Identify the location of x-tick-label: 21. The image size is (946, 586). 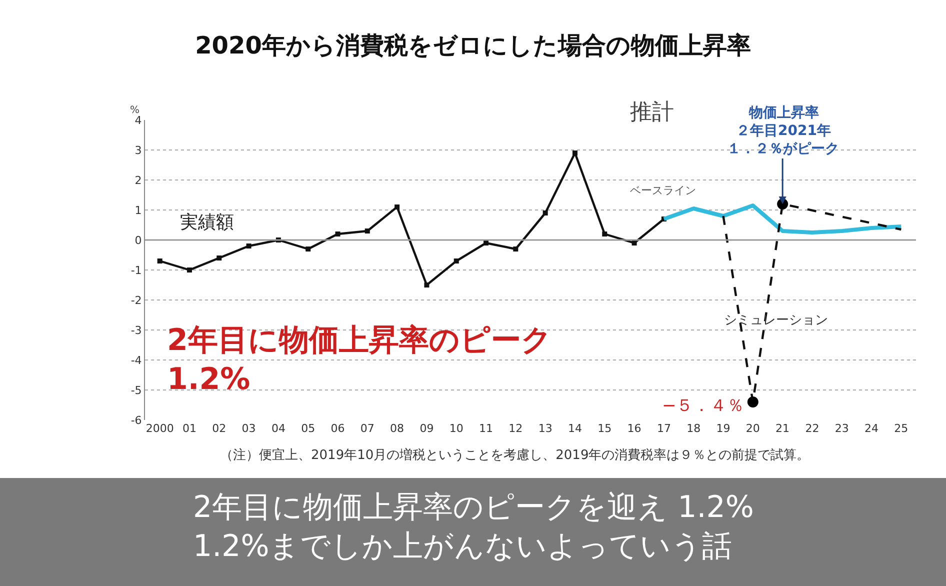
(783, 428).